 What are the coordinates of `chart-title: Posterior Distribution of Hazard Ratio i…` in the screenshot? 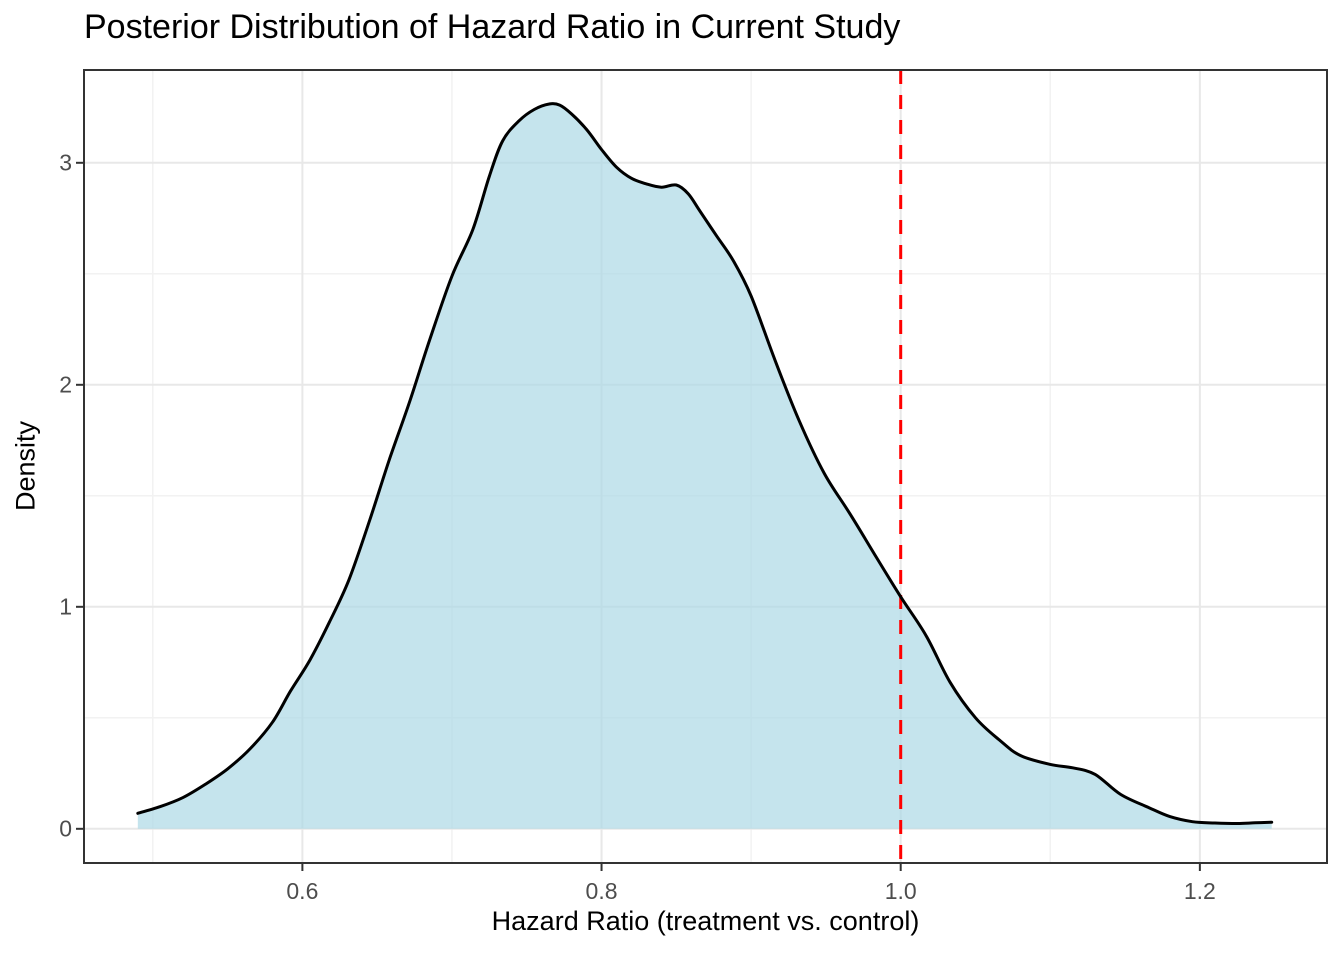 It's located at (492, 27).